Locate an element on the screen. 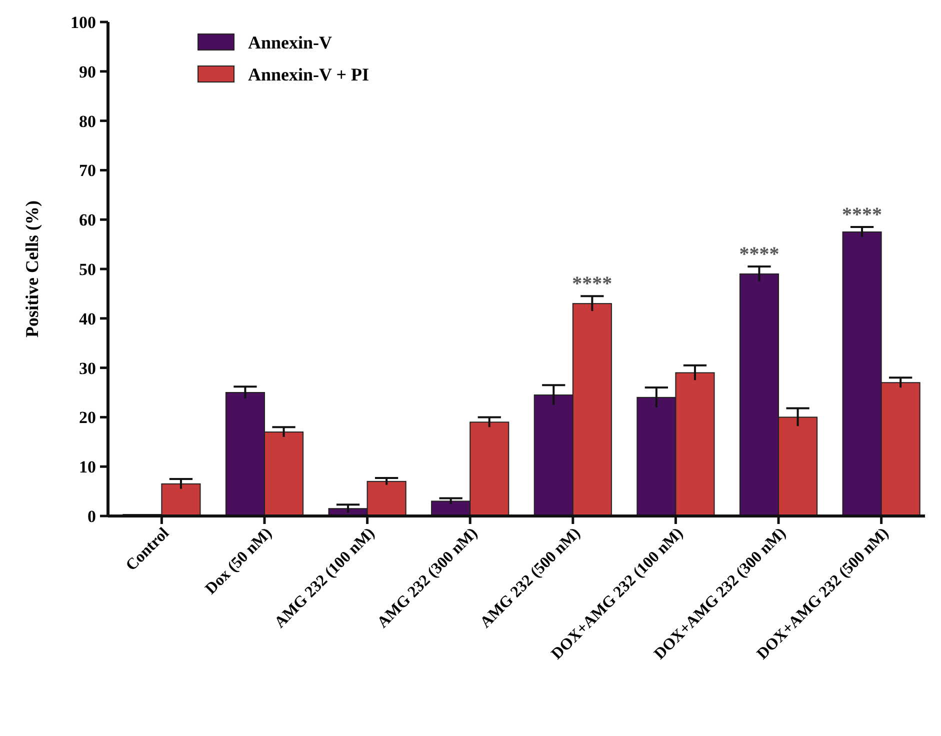 The width and height of the screenshot is (941, 736). y-tick-label: 90 is located at coordinates (87, 72).